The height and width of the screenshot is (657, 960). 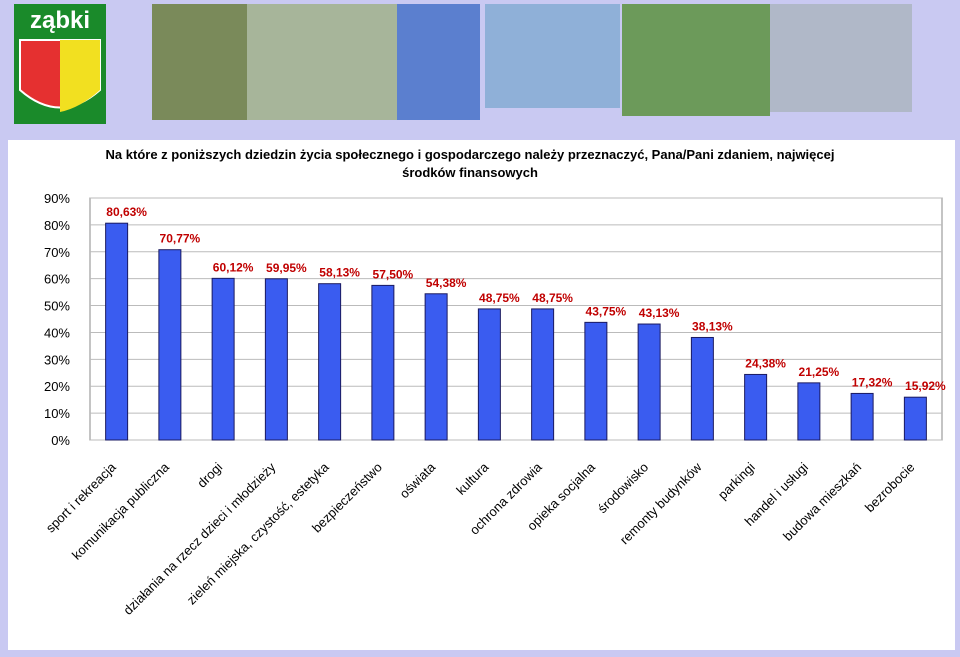 I want to click on value-label: 58,13%, so click(x=339, y=273).